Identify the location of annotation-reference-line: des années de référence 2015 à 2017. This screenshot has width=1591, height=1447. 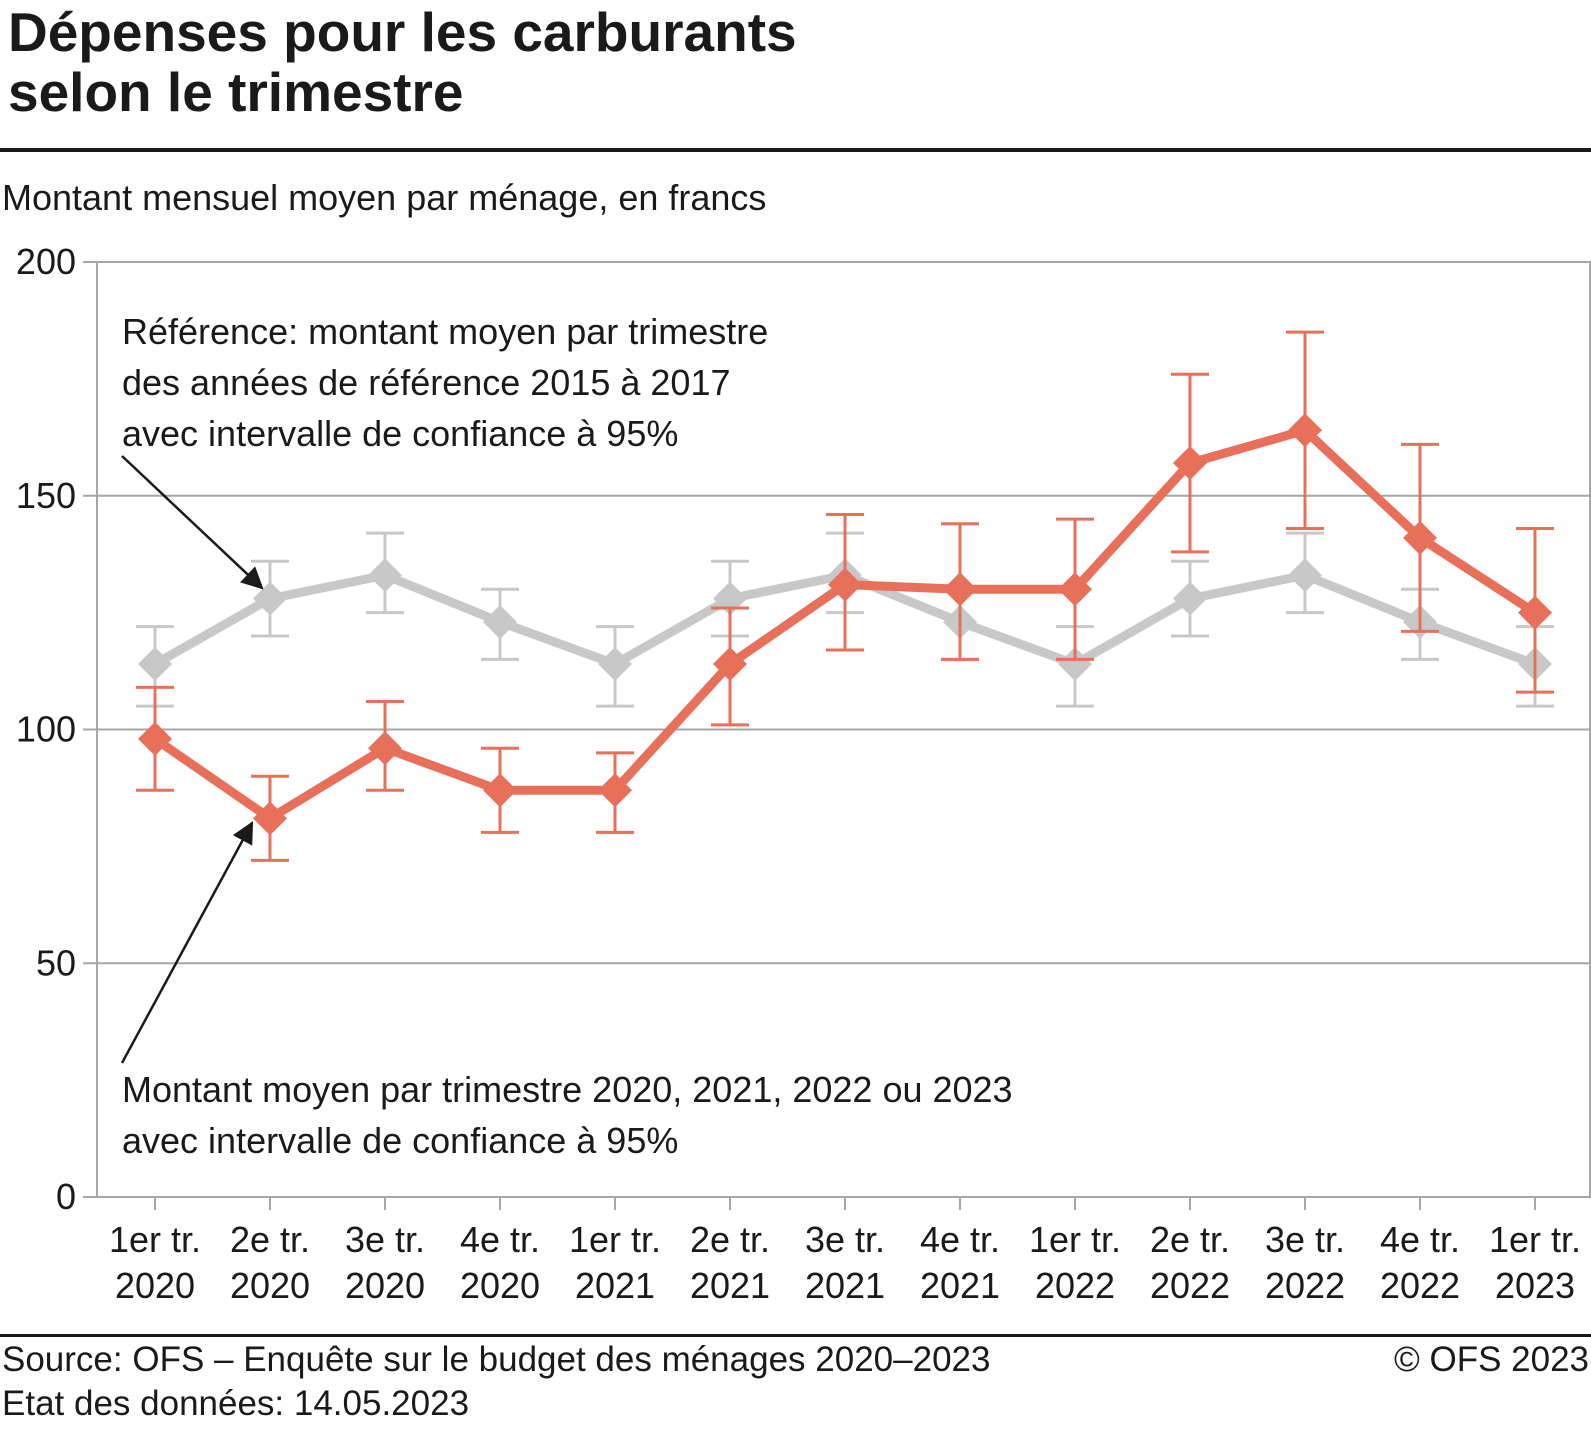
(426, 382).